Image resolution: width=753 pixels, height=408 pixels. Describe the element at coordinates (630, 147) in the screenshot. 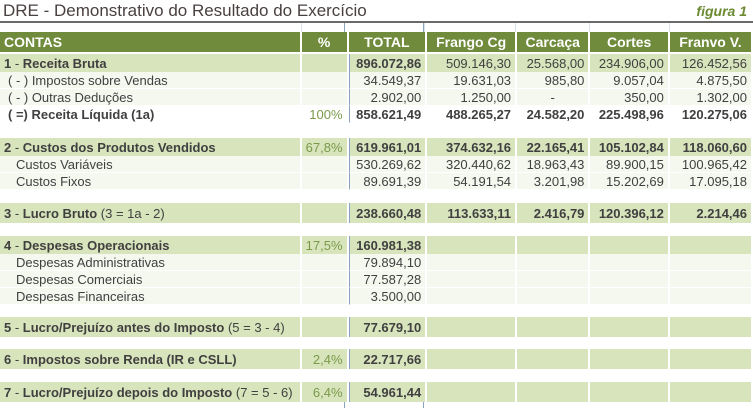

I see `cortes-cell: 105.102,84` at that location.